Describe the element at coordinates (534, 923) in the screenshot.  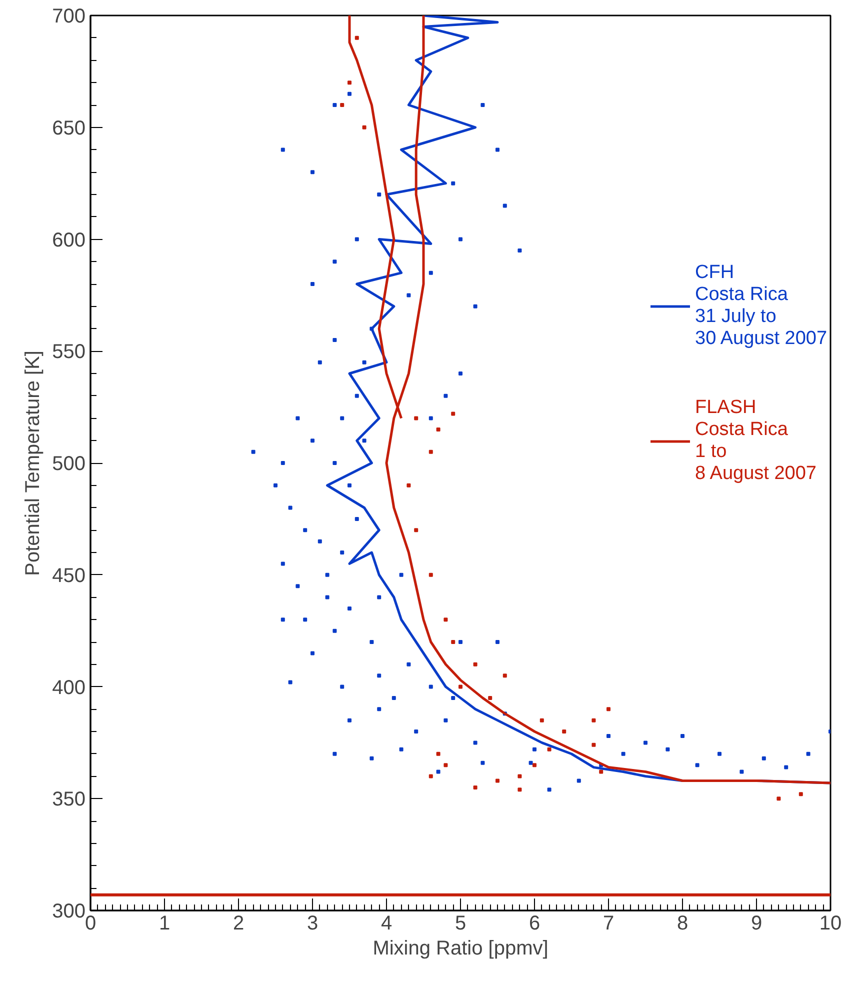
I see `x-tick-label: 6` at that location.